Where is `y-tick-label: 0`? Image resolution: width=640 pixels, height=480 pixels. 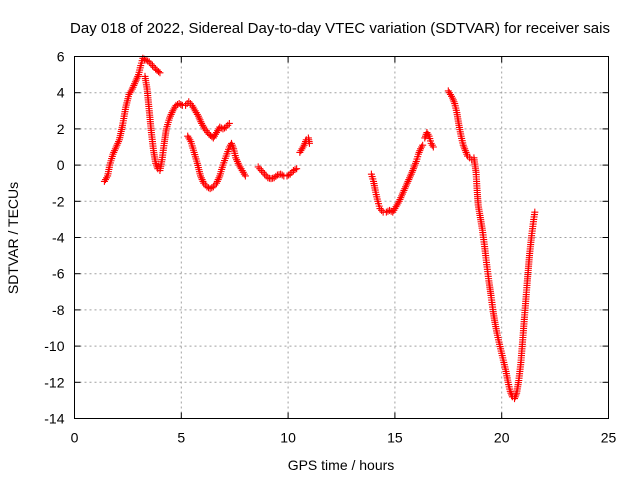
y-tick-label: 0 is located at coordinates (61, 165).